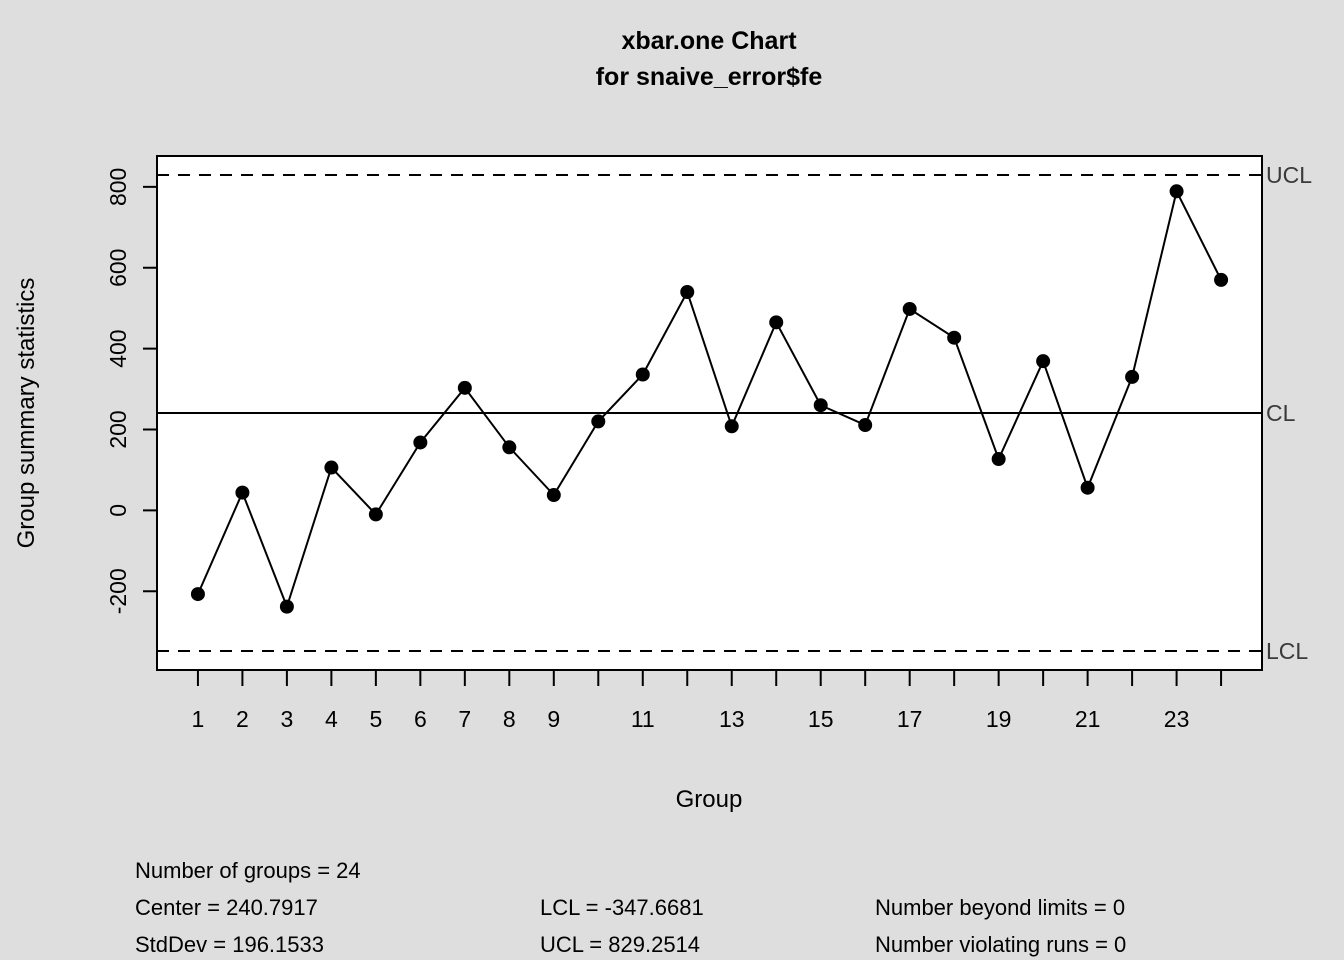  What do you see at coordinates (622, 907) in the screenshot?
I see `stat-lcl: LCL = -347.6681` at bounding box center [622, 907].